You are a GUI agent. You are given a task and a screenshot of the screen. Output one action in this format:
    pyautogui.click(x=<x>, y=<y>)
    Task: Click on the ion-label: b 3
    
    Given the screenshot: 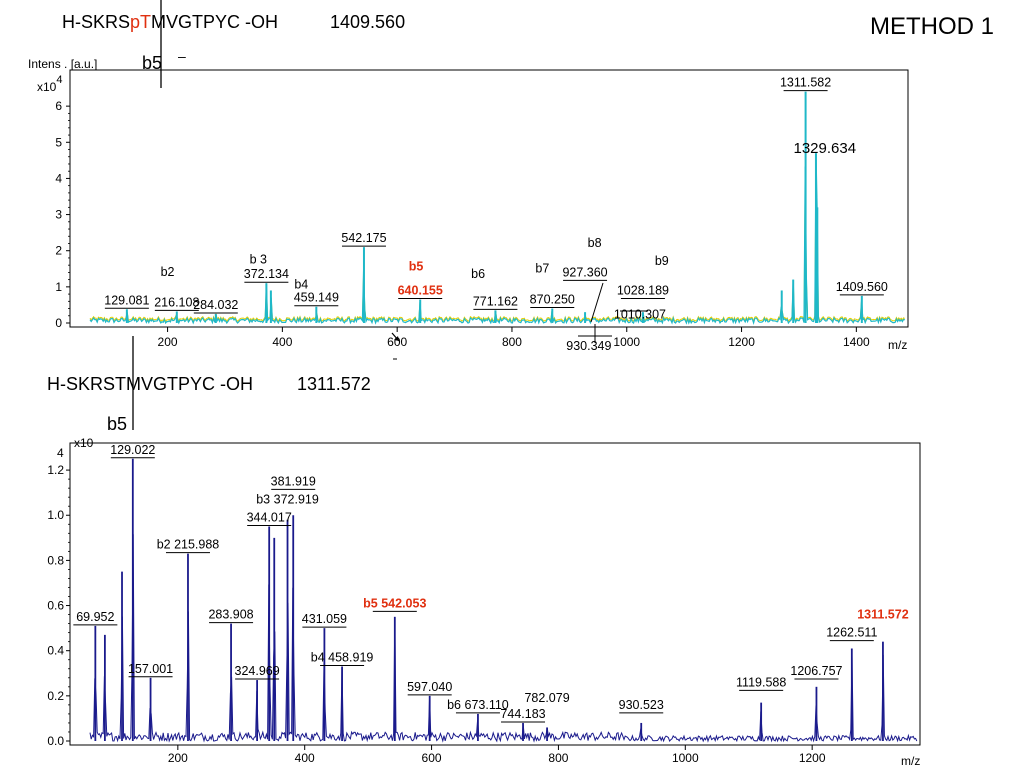 What is the action you would take?
    pyautogui.click(x=258, y=259)
    